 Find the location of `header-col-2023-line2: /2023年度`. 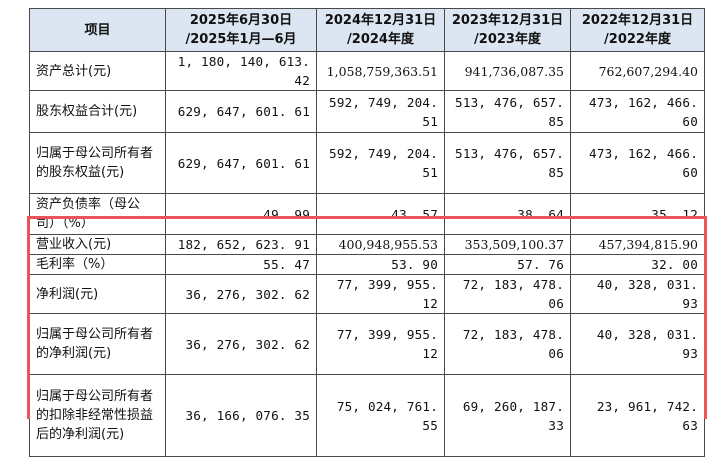

header-col-2023-line2: /2023年度 is located at coordinates (507, 39).